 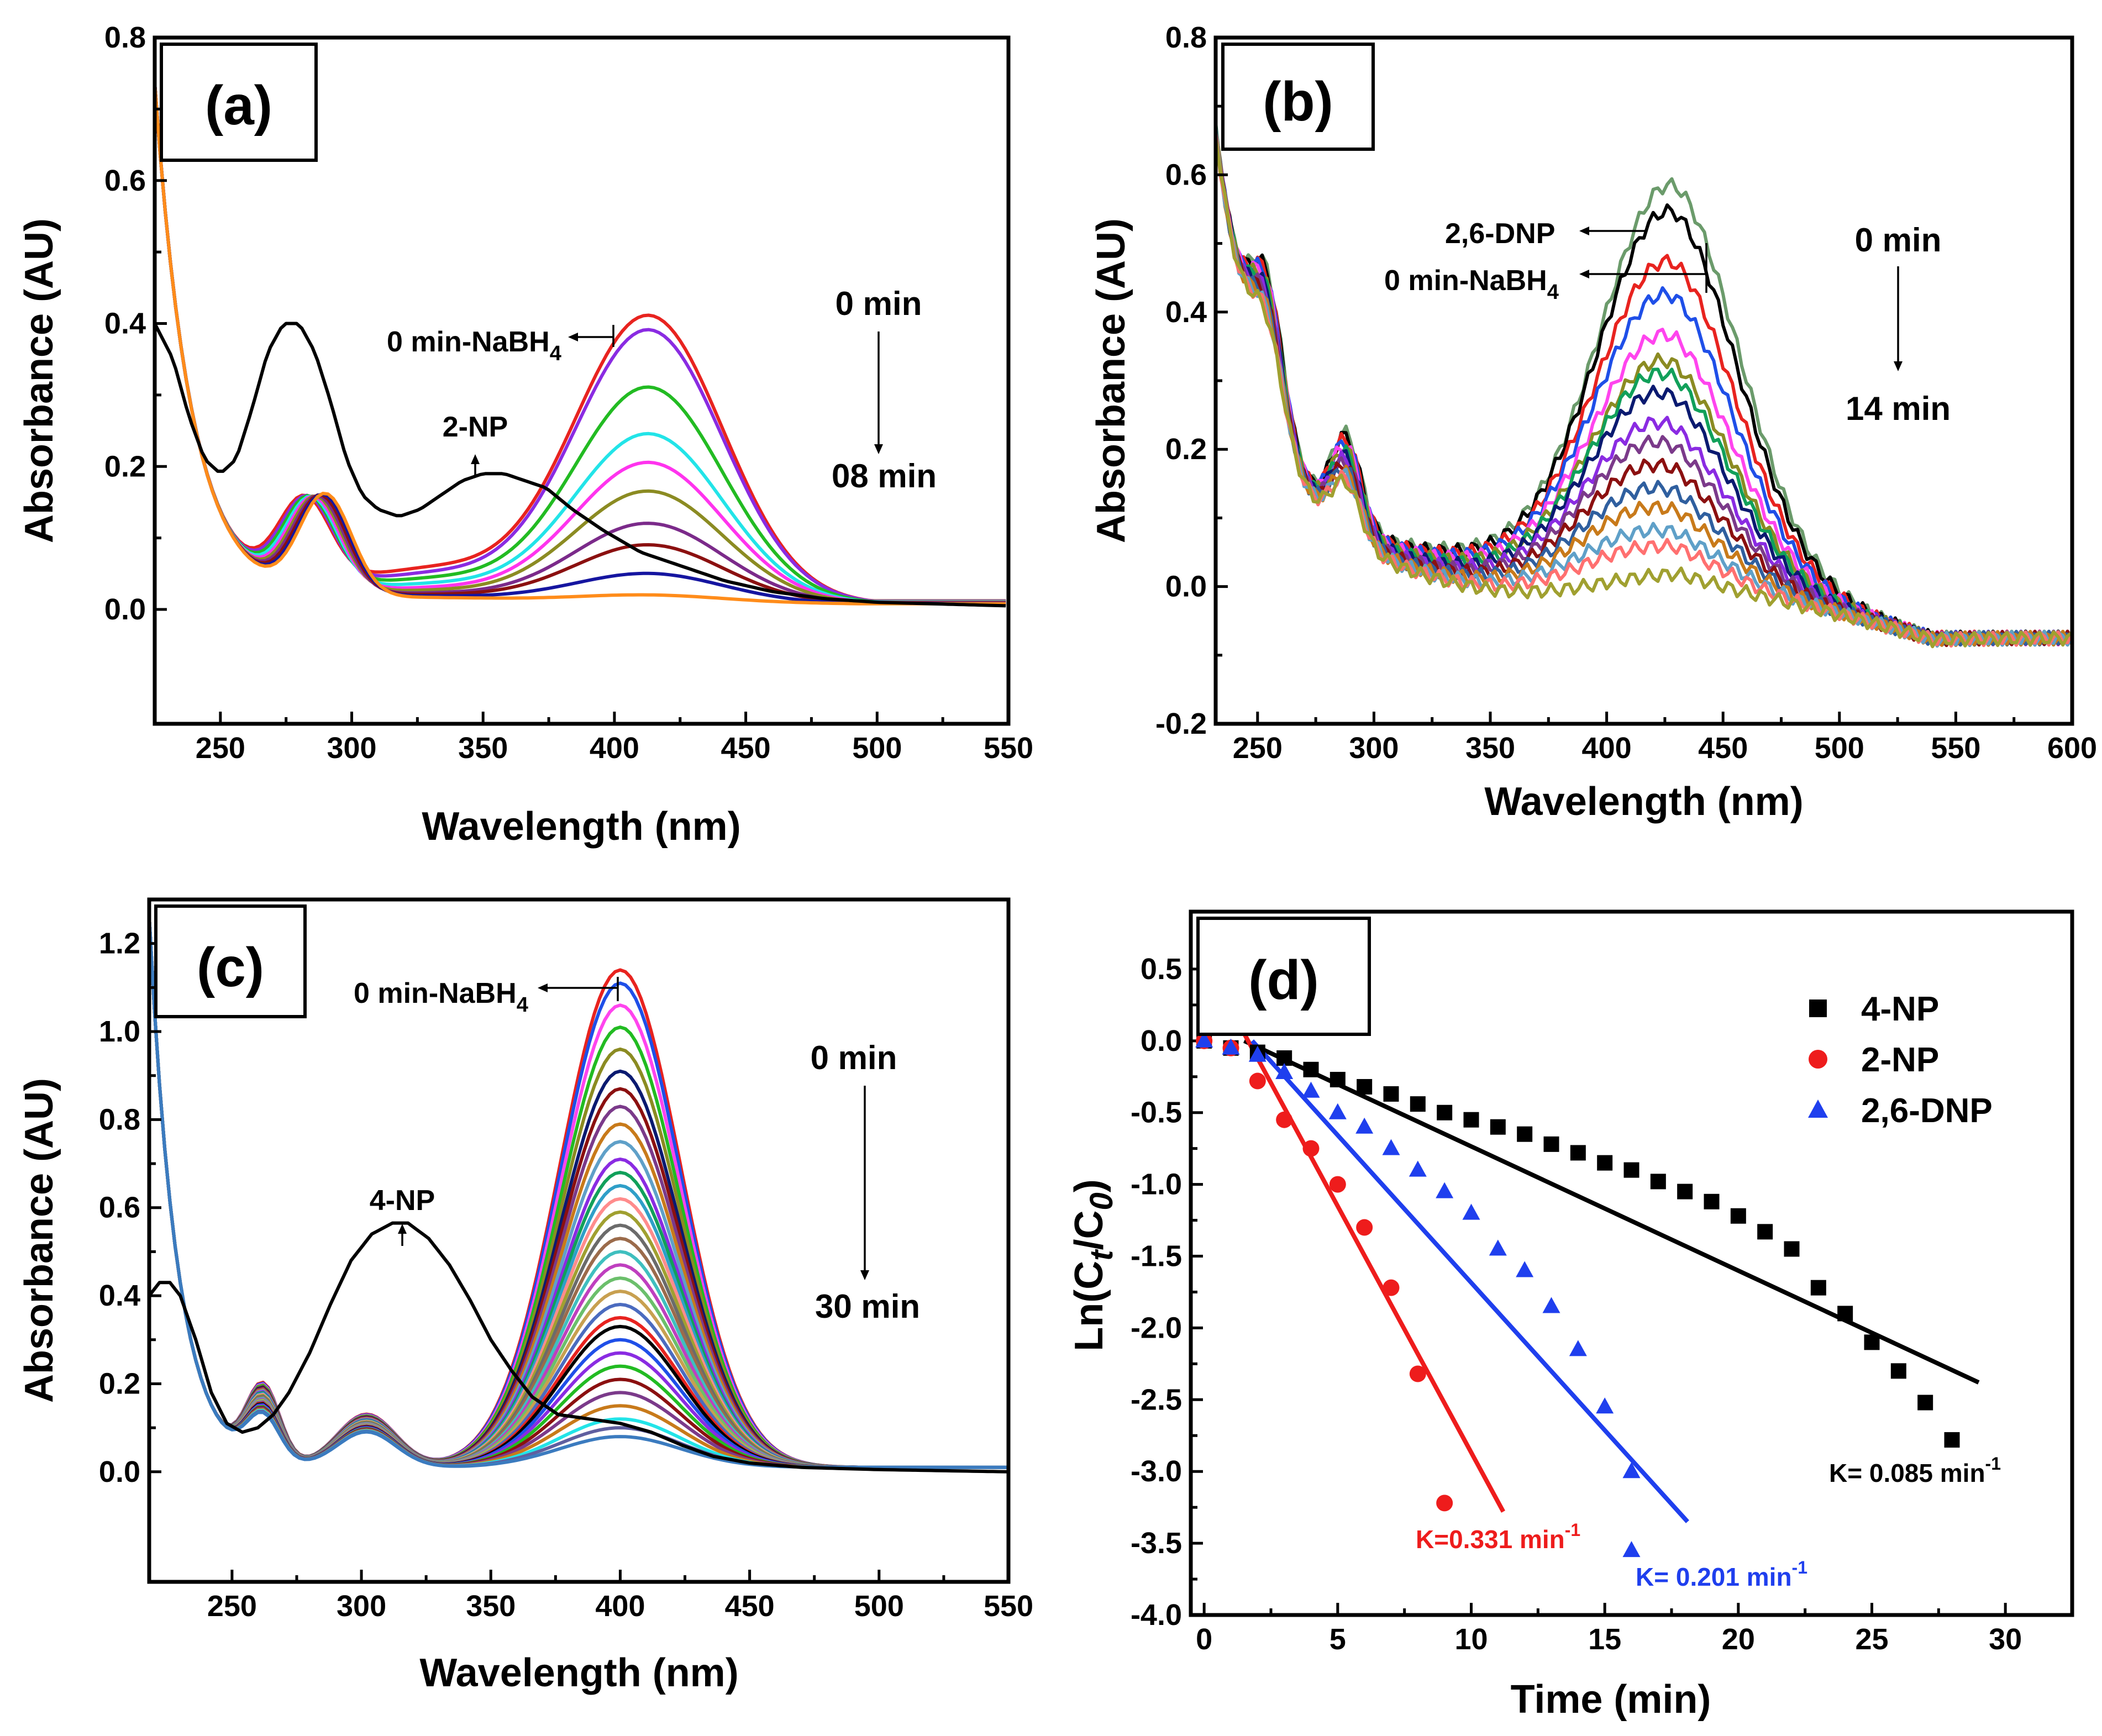 What do you see at coordinates (620, 1606) in the screenshot?
I see `panel-c-xtick-label: 400` at bounding box center [620, 1606].